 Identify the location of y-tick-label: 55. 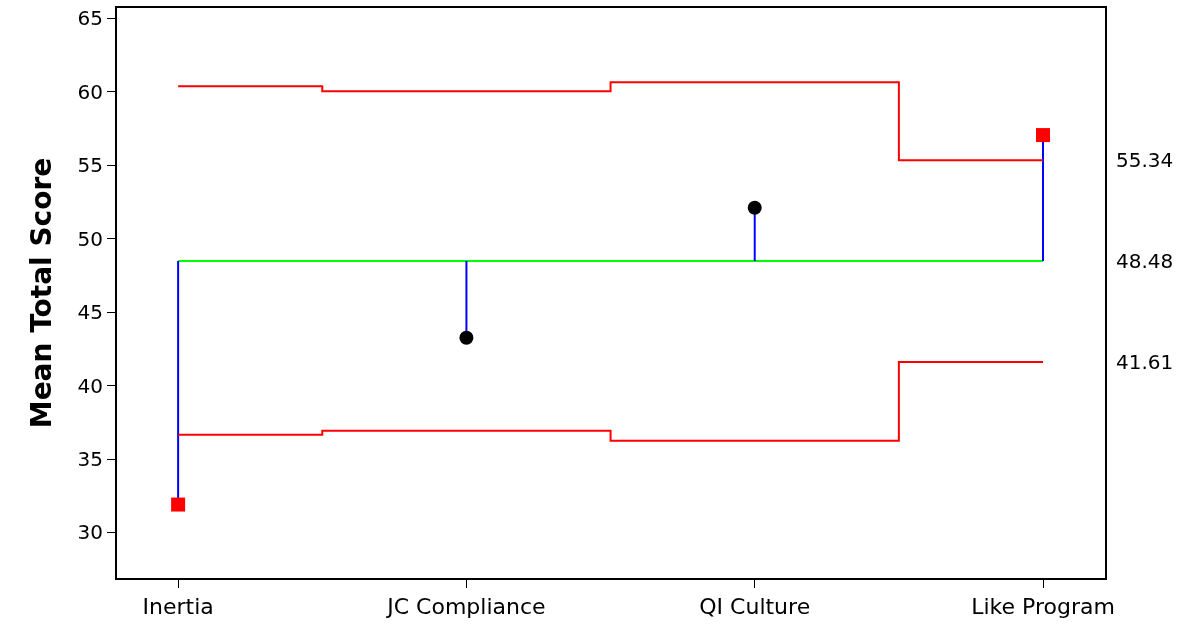
(90, 165).